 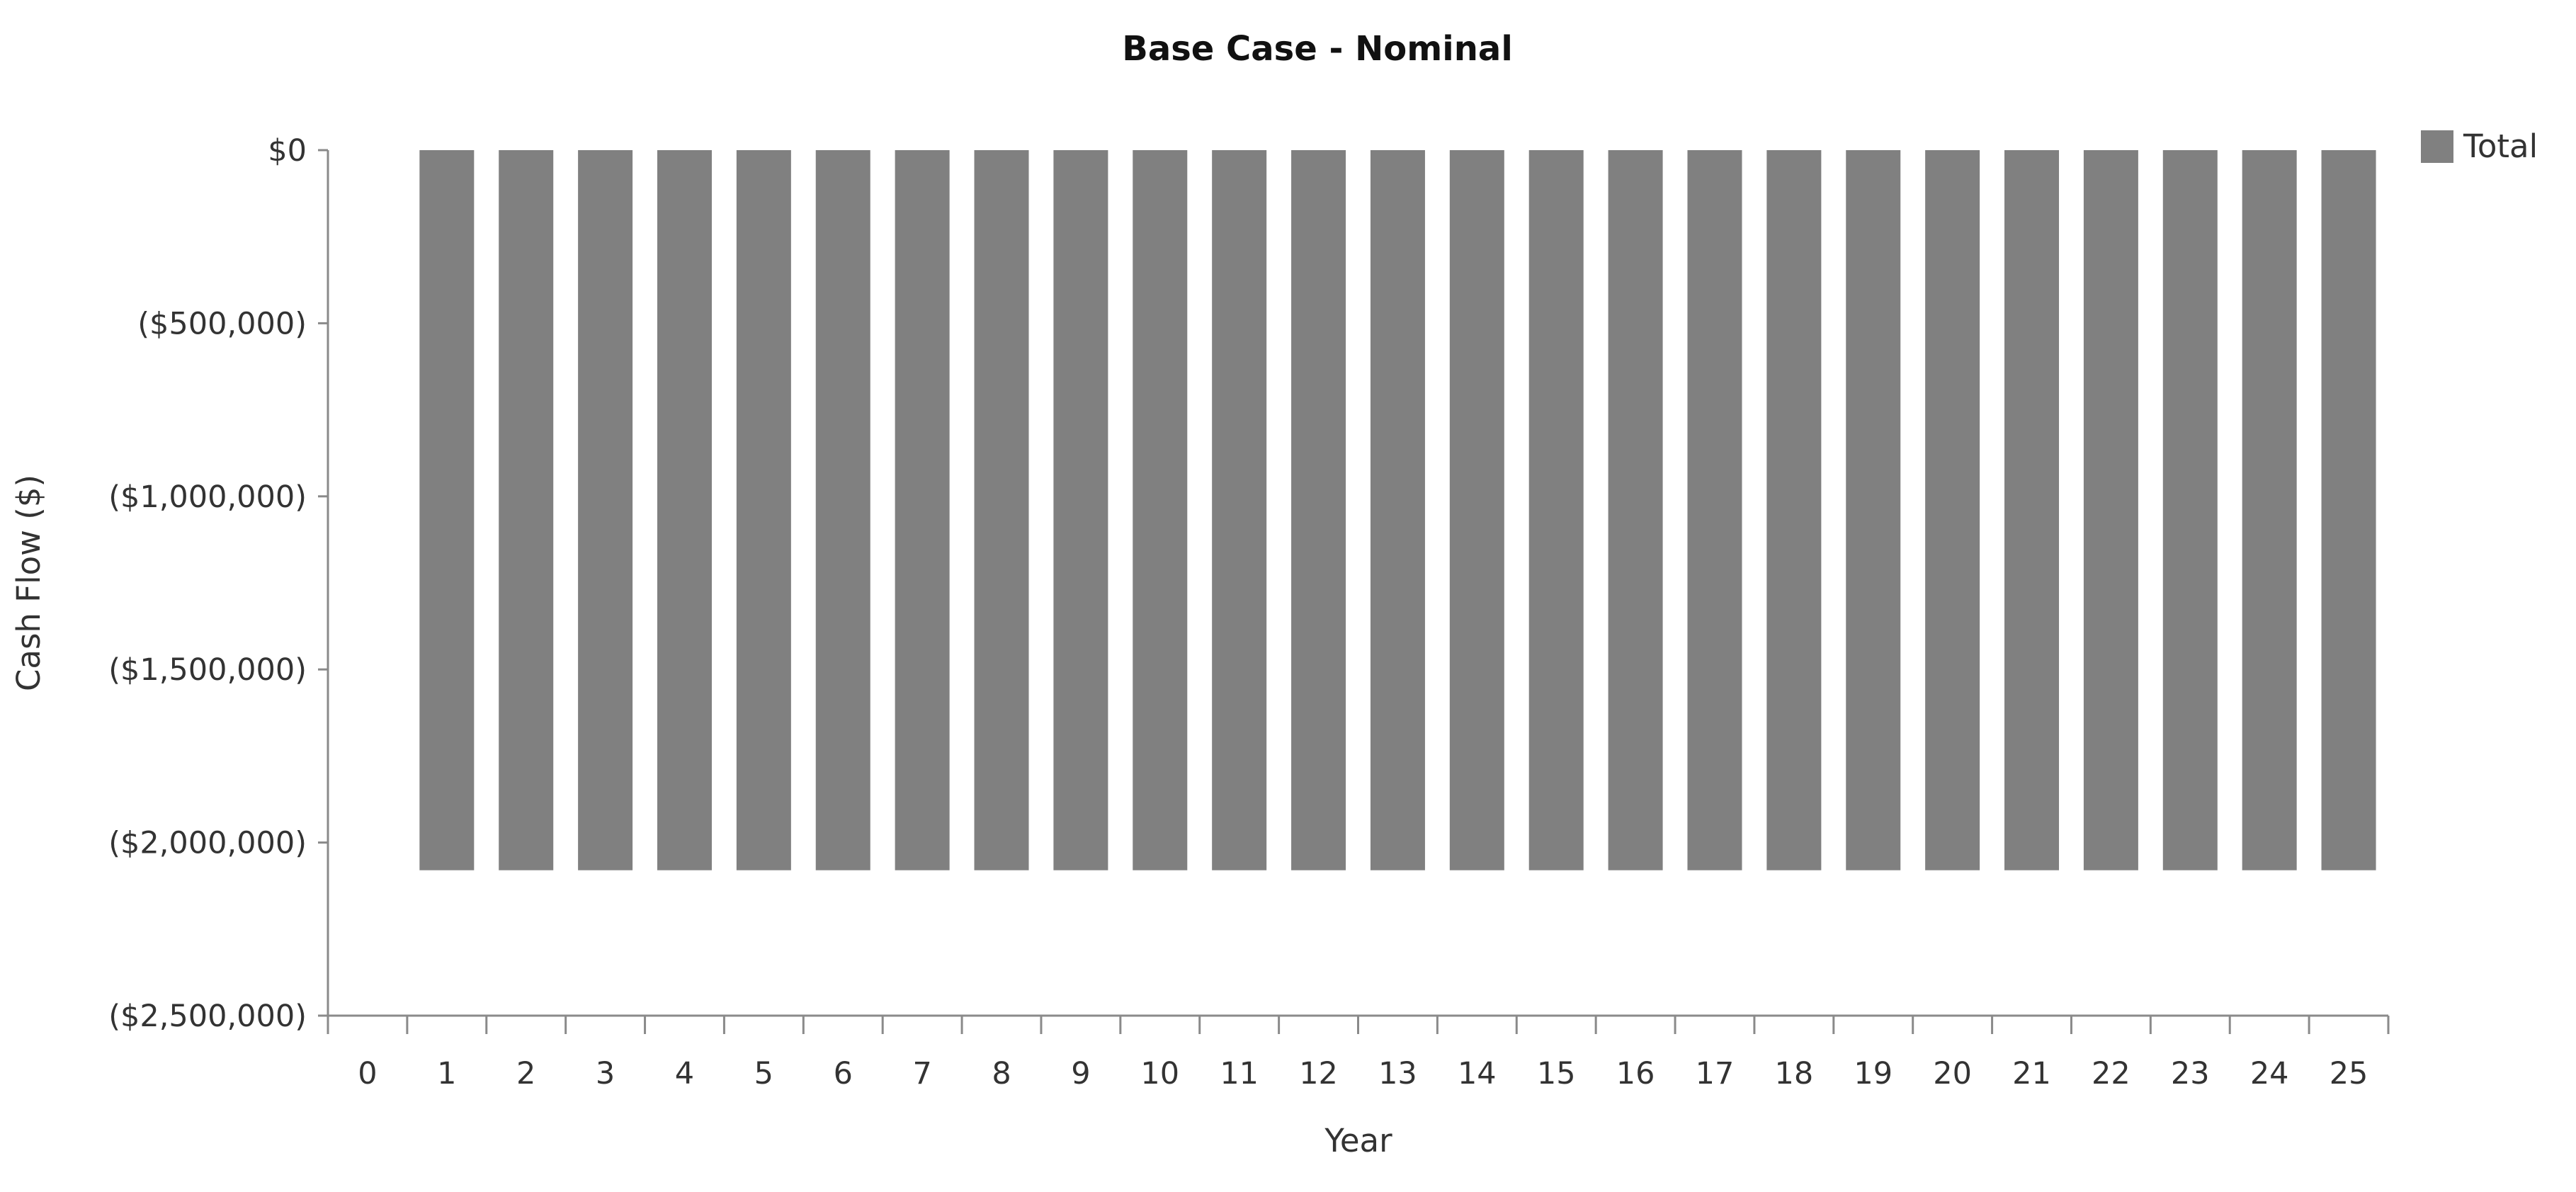 What do you see at coordinates (2031, 1073) in the screenshot?
I see `x-tick-label: 21` at bounding box center [2031, 1073].